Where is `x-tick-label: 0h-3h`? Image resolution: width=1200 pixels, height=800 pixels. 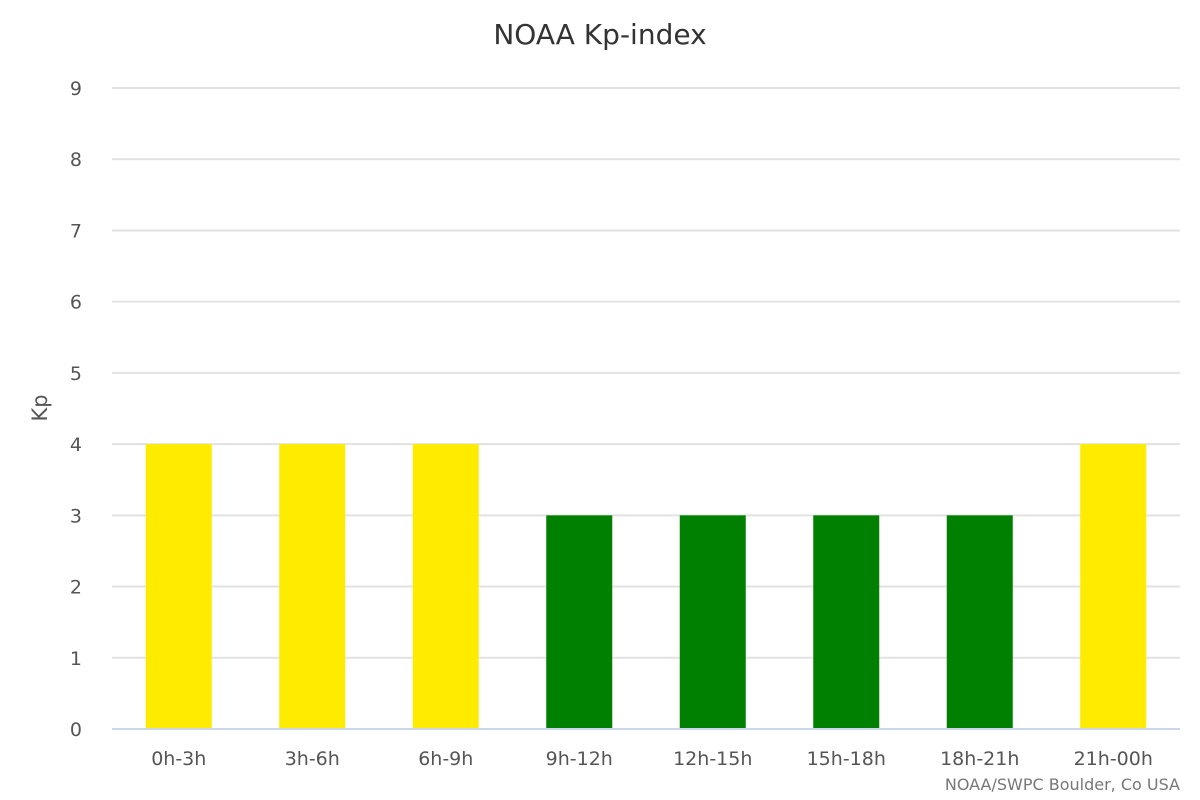
x-tick-label: 0h-3h is located at coordinates (178, 759).